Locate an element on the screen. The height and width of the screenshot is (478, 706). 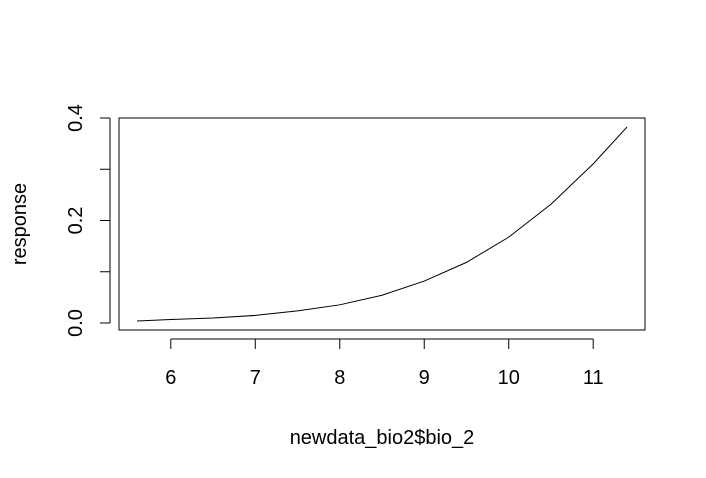
y-axis: 0.0 0.2 0.4 is located at coordinates (88, 220).